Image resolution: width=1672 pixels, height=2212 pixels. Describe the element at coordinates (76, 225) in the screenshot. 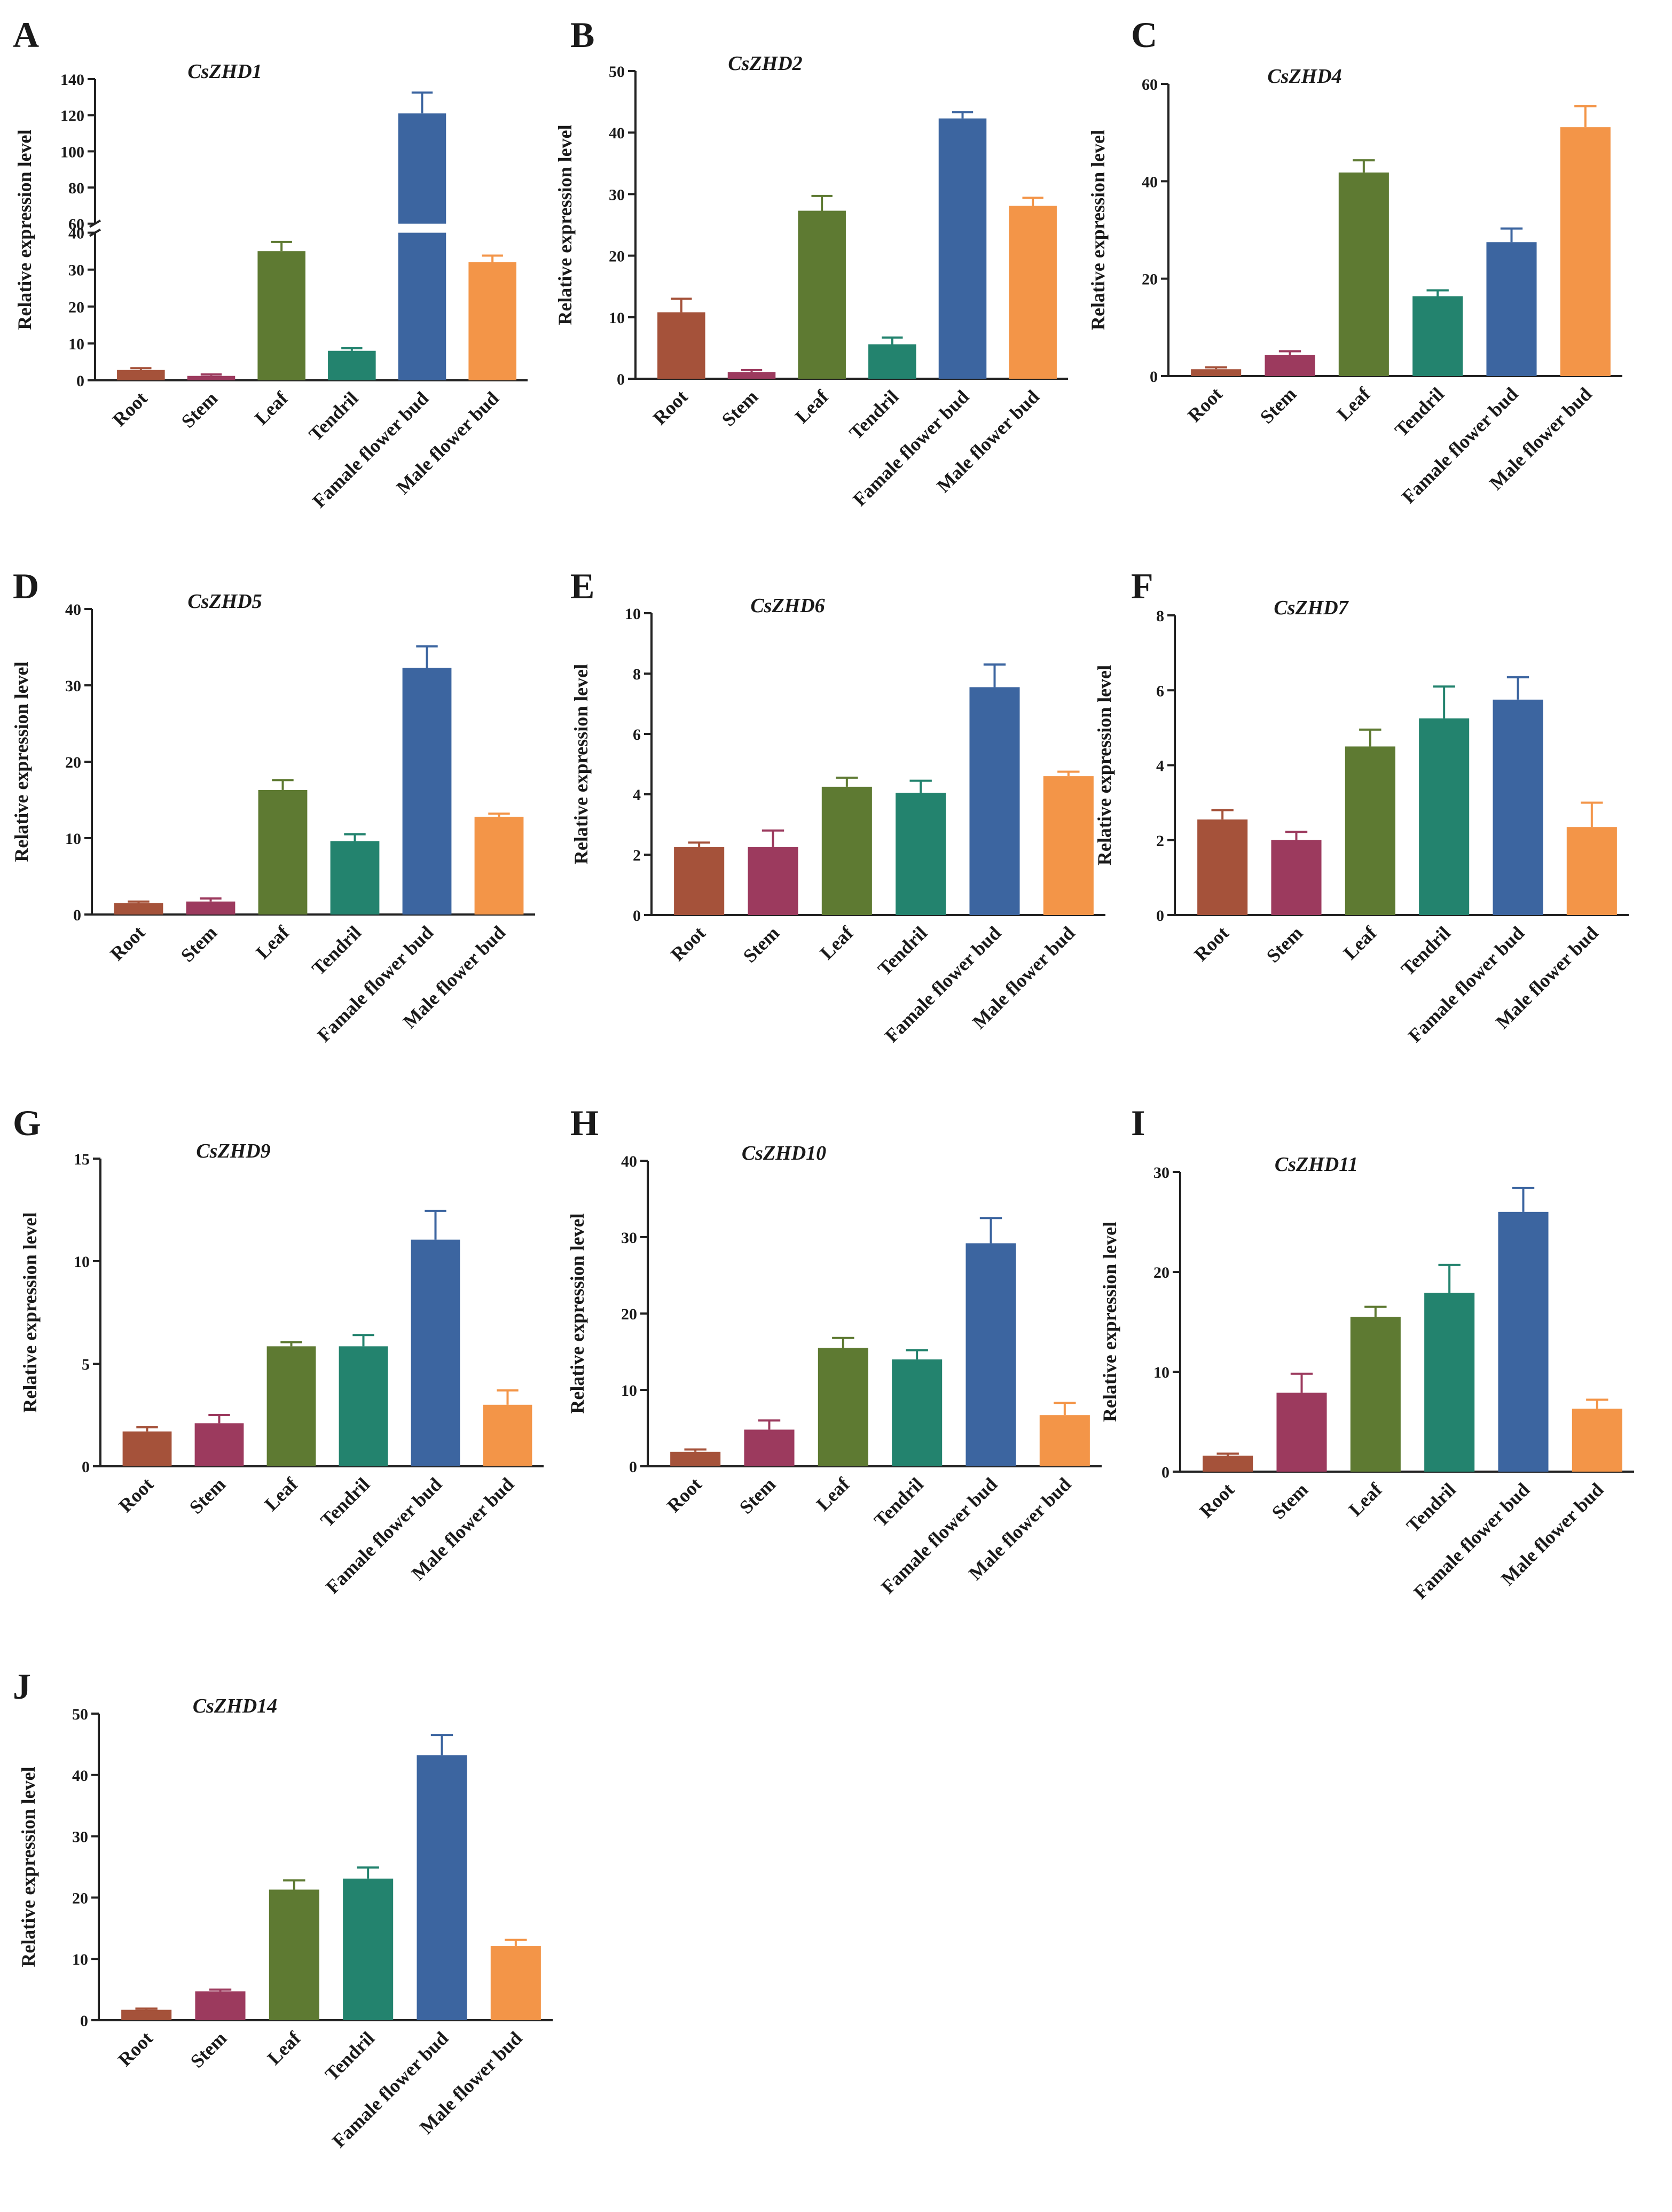

I see `y-tick-label: 60` at that location.